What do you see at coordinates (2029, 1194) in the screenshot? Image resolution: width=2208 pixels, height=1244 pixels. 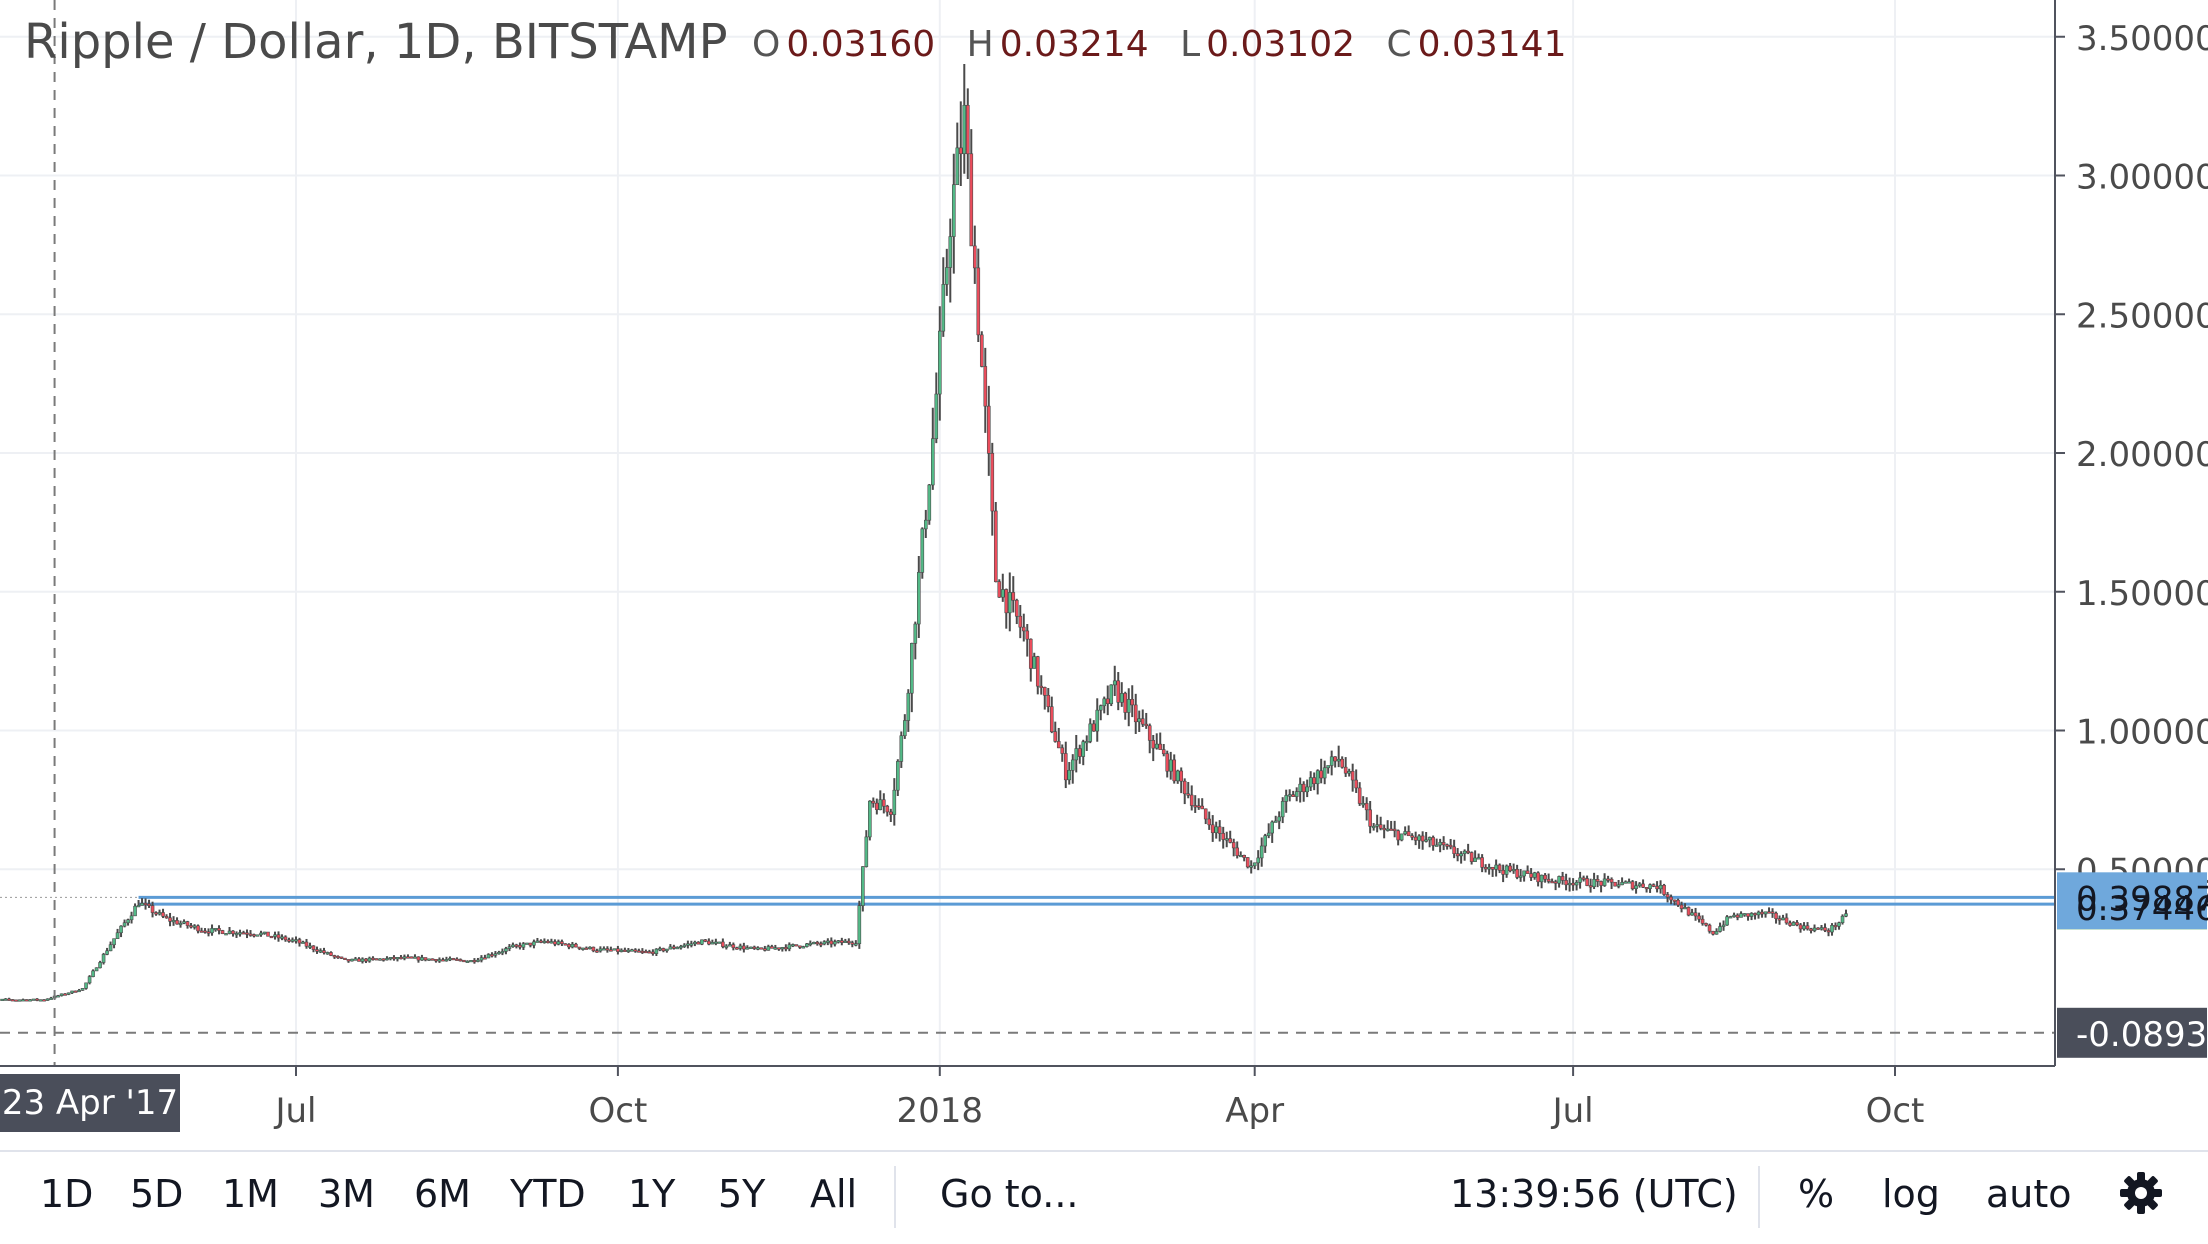 I see `auto-toggle: auto` at bounding box center [2029, 1194].